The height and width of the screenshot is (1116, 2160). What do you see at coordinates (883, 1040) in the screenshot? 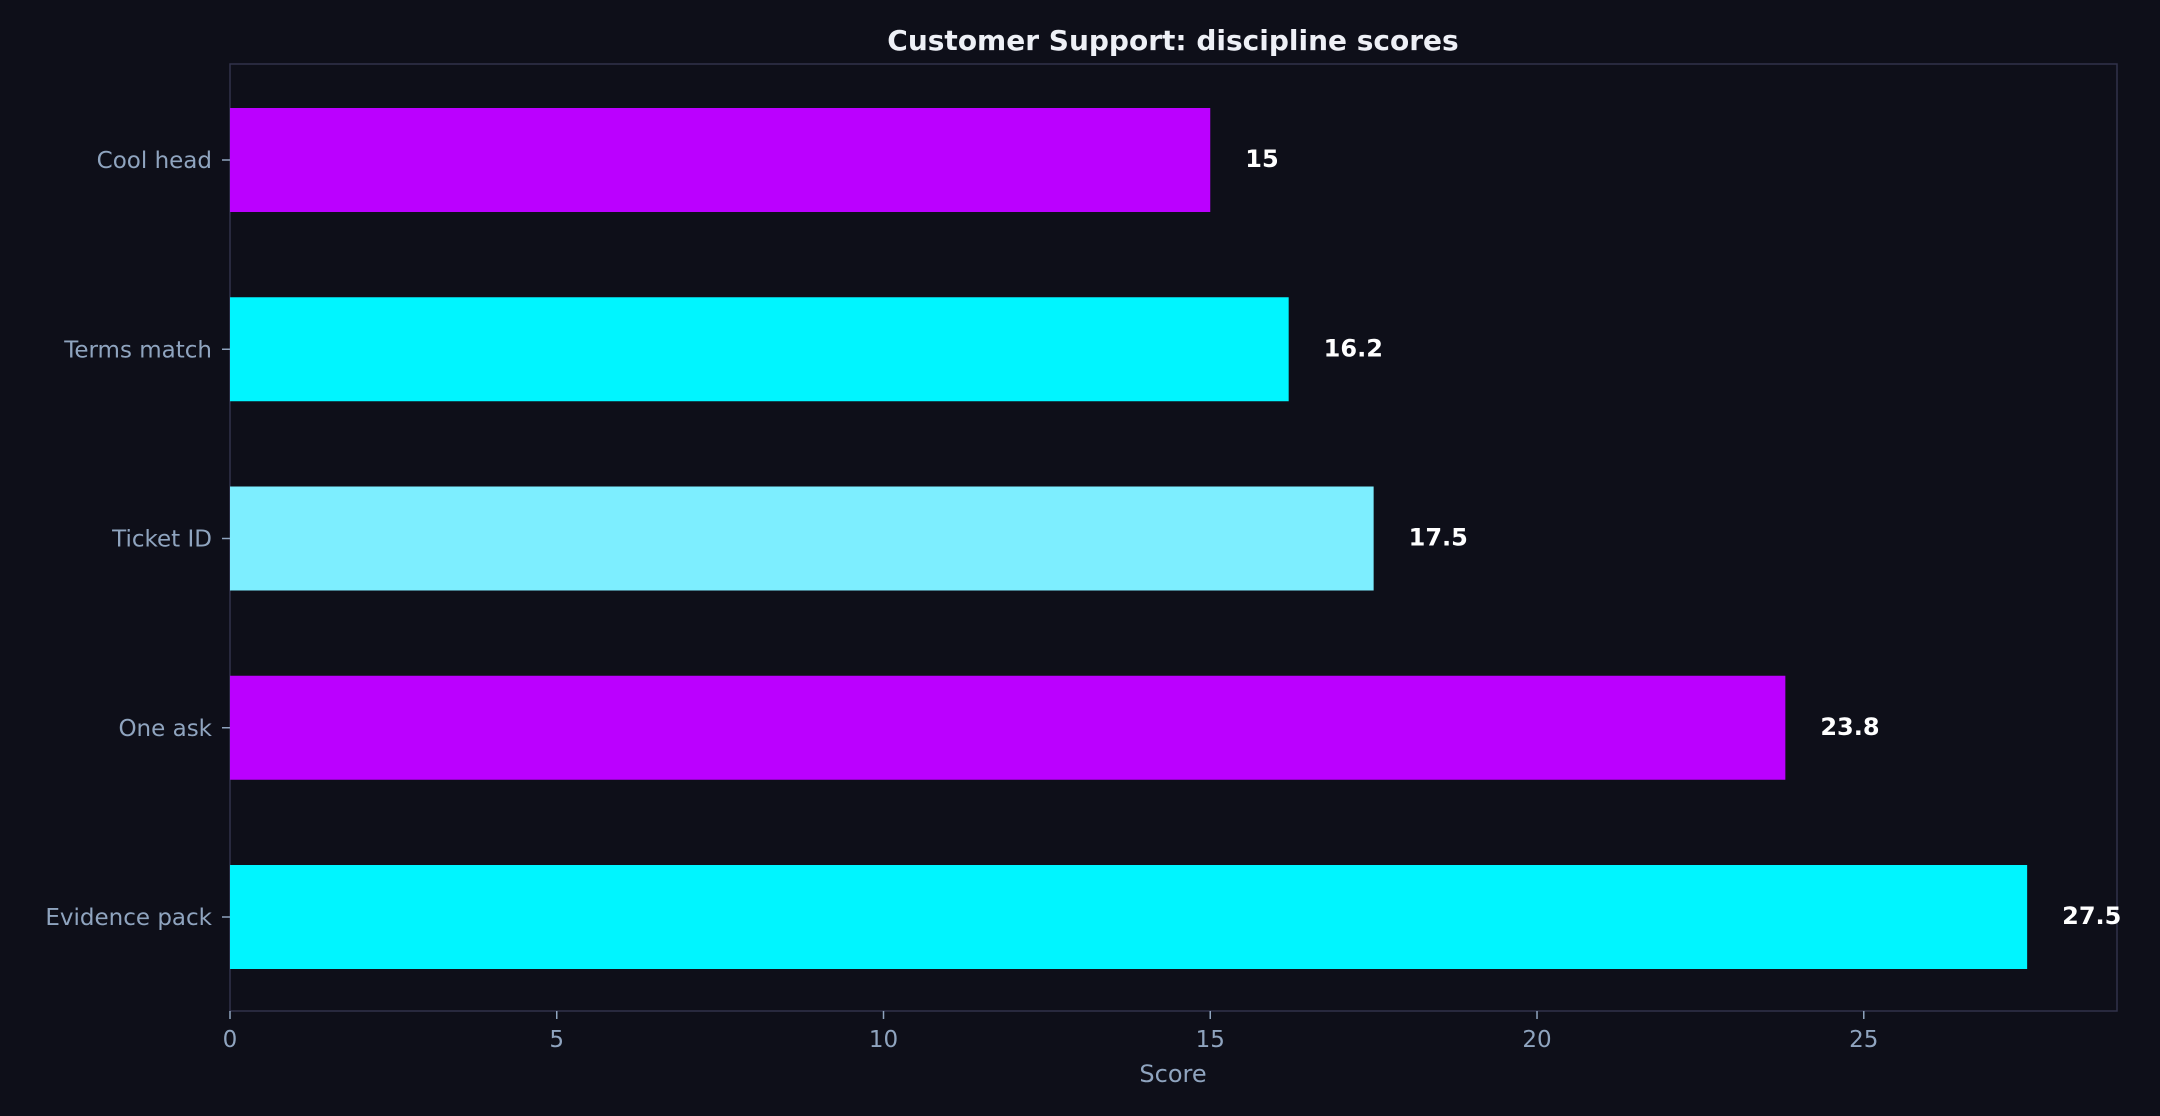
I see `x-tick-label-10: 10` at bounding box center [883, 1040].